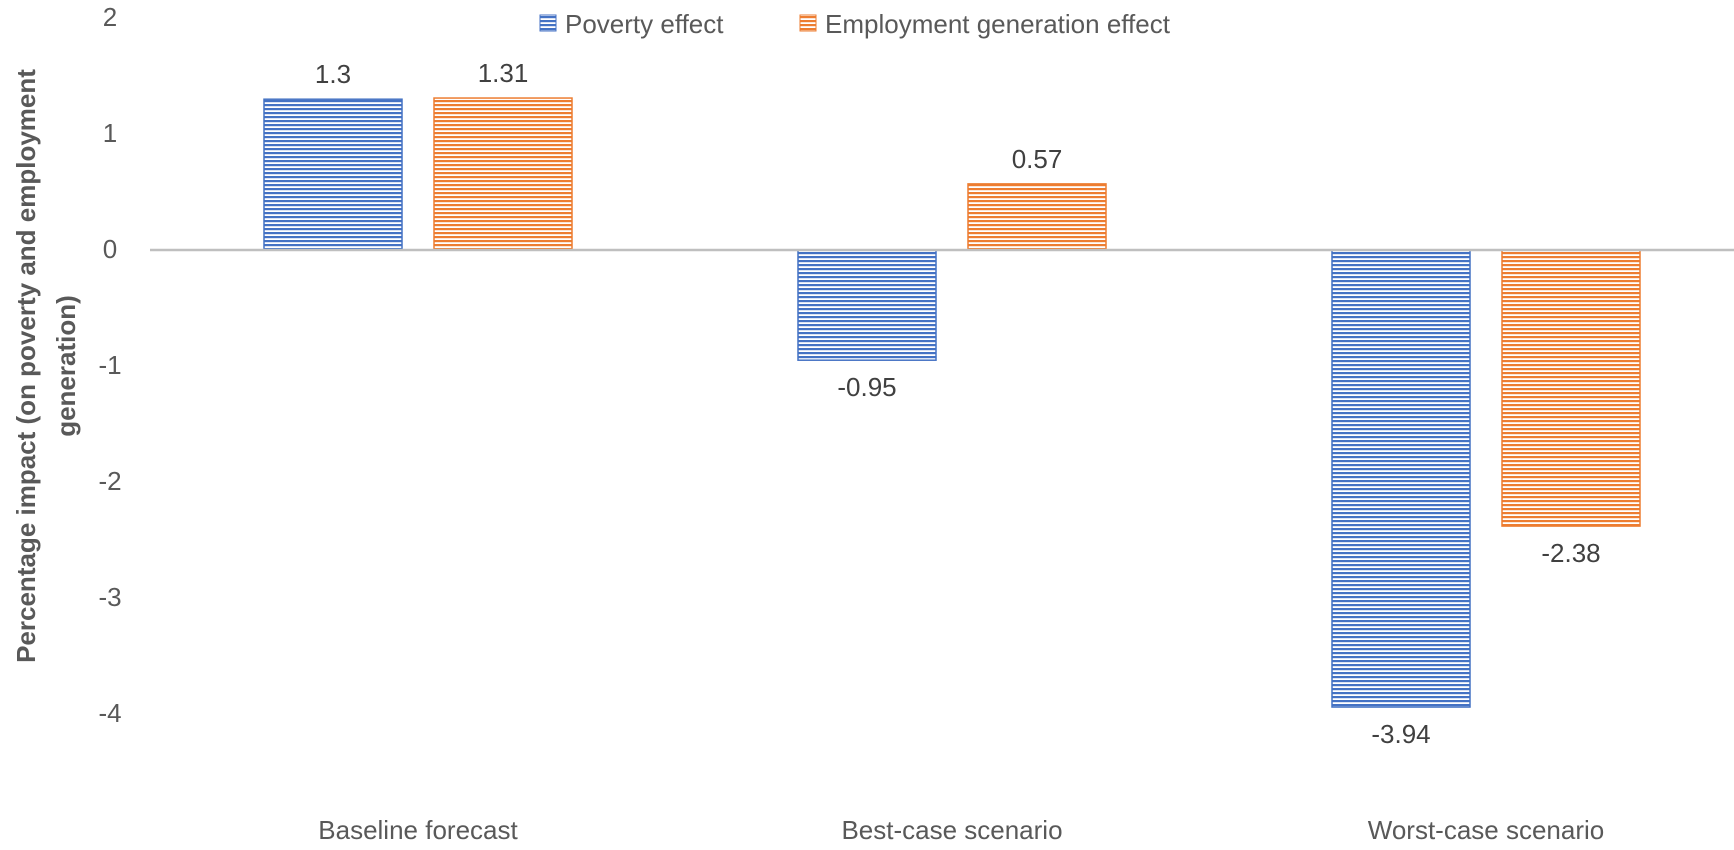 The height and width of the screenshot is (850, 1734). I want to click on legend-item: Employment generation effect, so click(985, 24).